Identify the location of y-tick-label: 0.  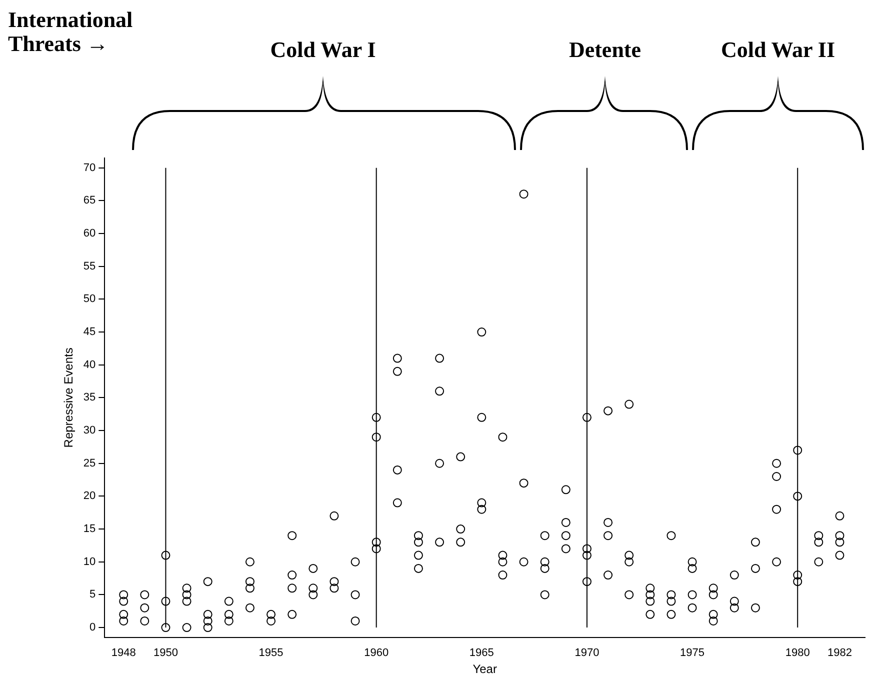
(93, 628).